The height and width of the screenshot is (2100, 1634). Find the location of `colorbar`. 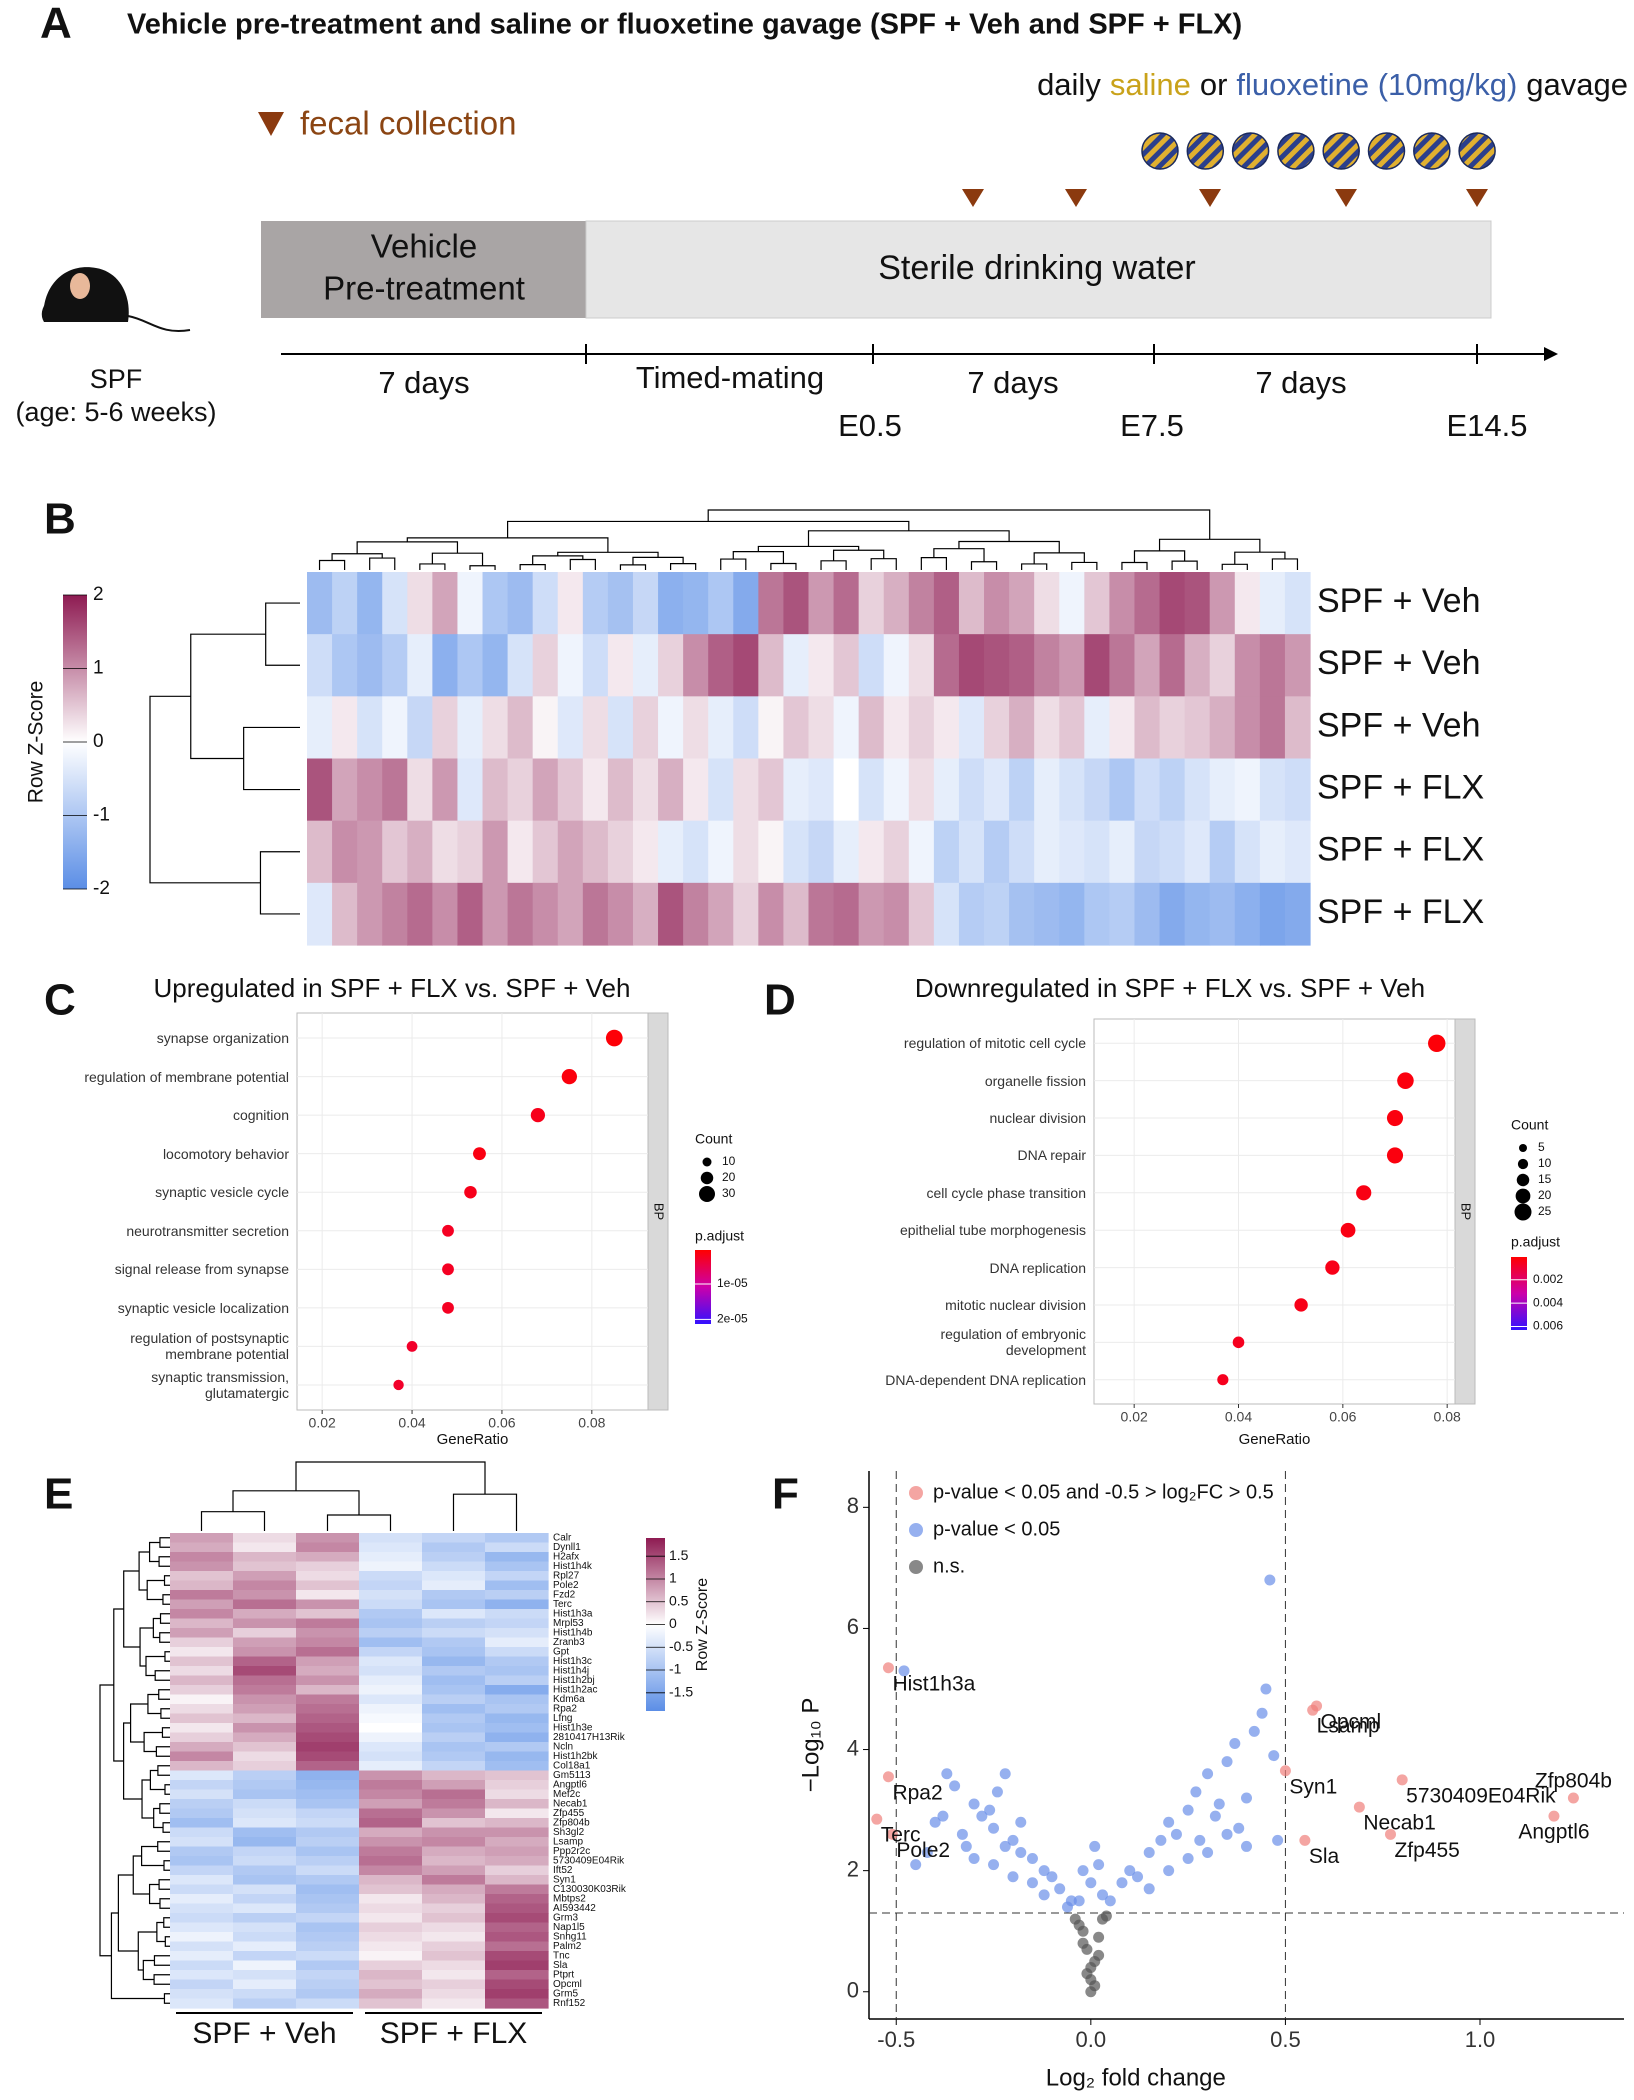

colorbar is located at coordinates (703, 1287).